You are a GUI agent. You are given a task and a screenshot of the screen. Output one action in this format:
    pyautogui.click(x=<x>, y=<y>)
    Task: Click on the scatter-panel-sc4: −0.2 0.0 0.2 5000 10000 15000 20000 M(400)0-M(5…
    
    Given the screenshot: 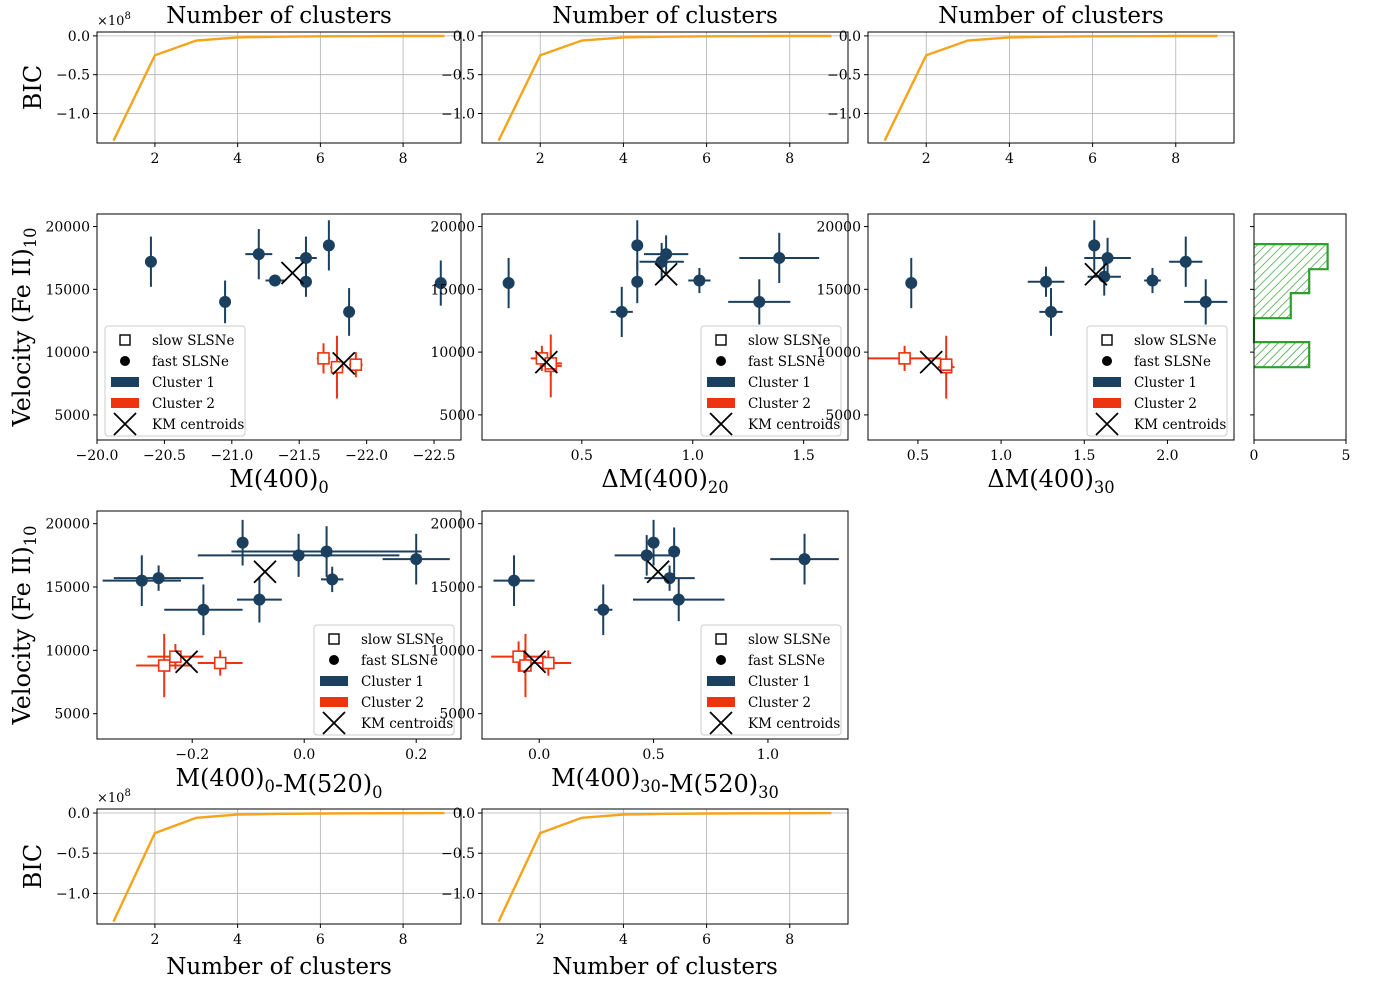 What is the action you would take?
    pyautogui.click(x=235, y=656)
    